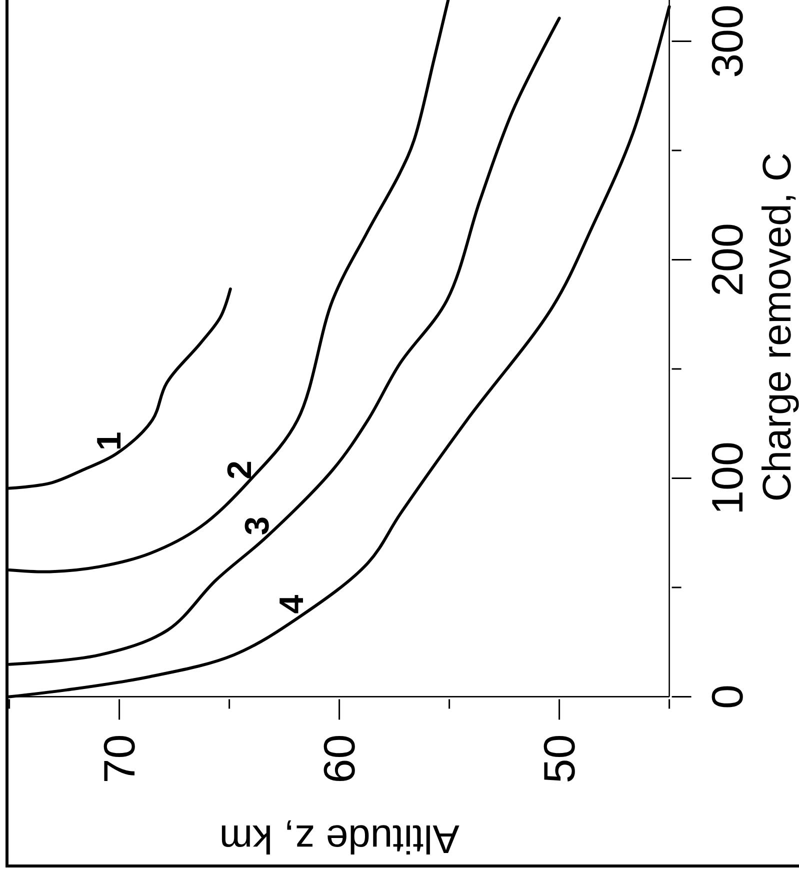  I want to click on y-tick-label: 200, so click(728, 259).